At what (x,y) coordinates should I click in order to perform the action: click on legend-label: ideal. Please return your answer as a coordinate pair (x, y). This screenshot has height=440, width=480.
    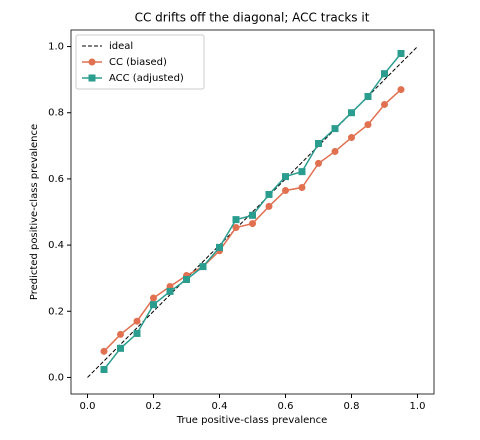
    Looking at the image, I should click on (121, 46).